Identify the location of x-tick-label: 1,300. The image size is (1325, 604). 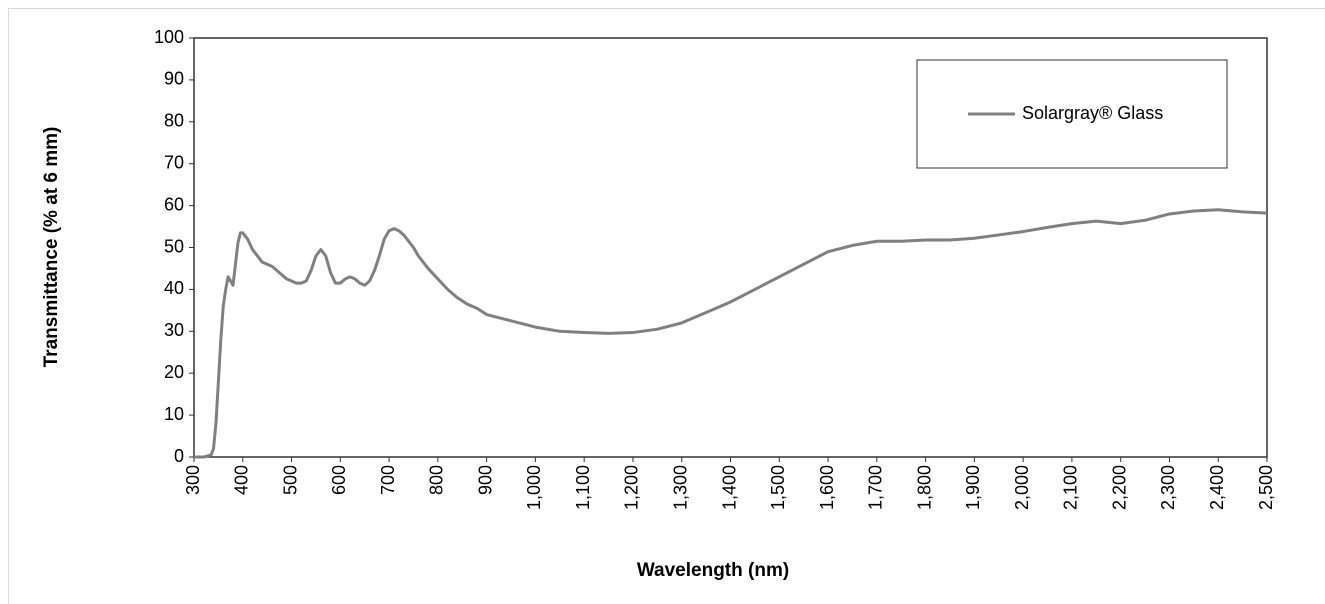
(680, 487).